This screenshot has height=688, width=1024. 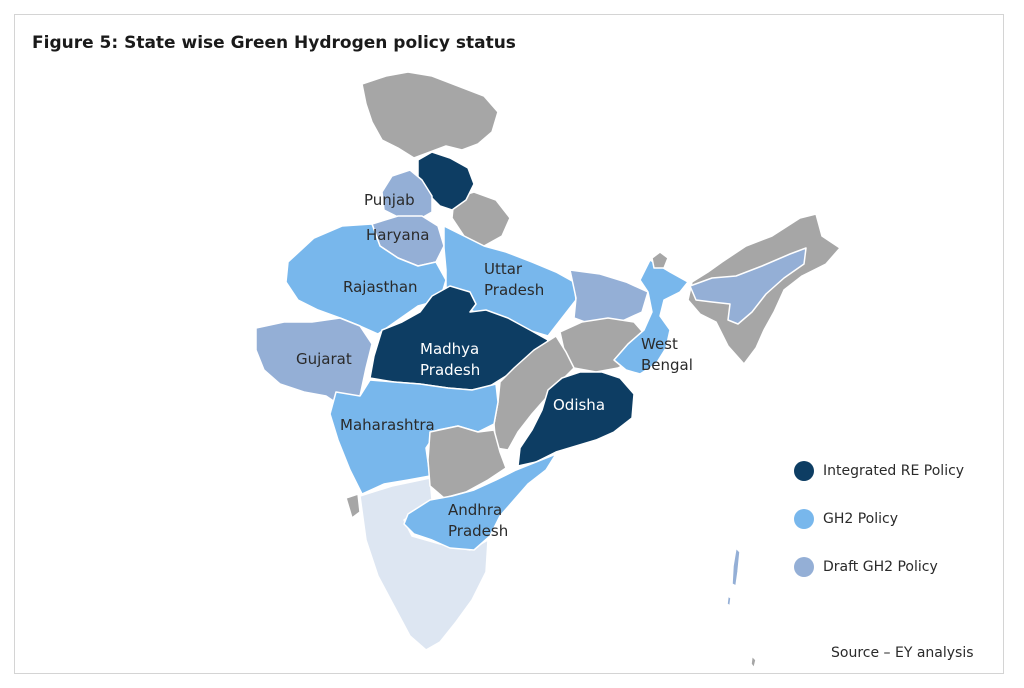 I want to click on state-uttar-pradesh, so click(x=510, y=281).